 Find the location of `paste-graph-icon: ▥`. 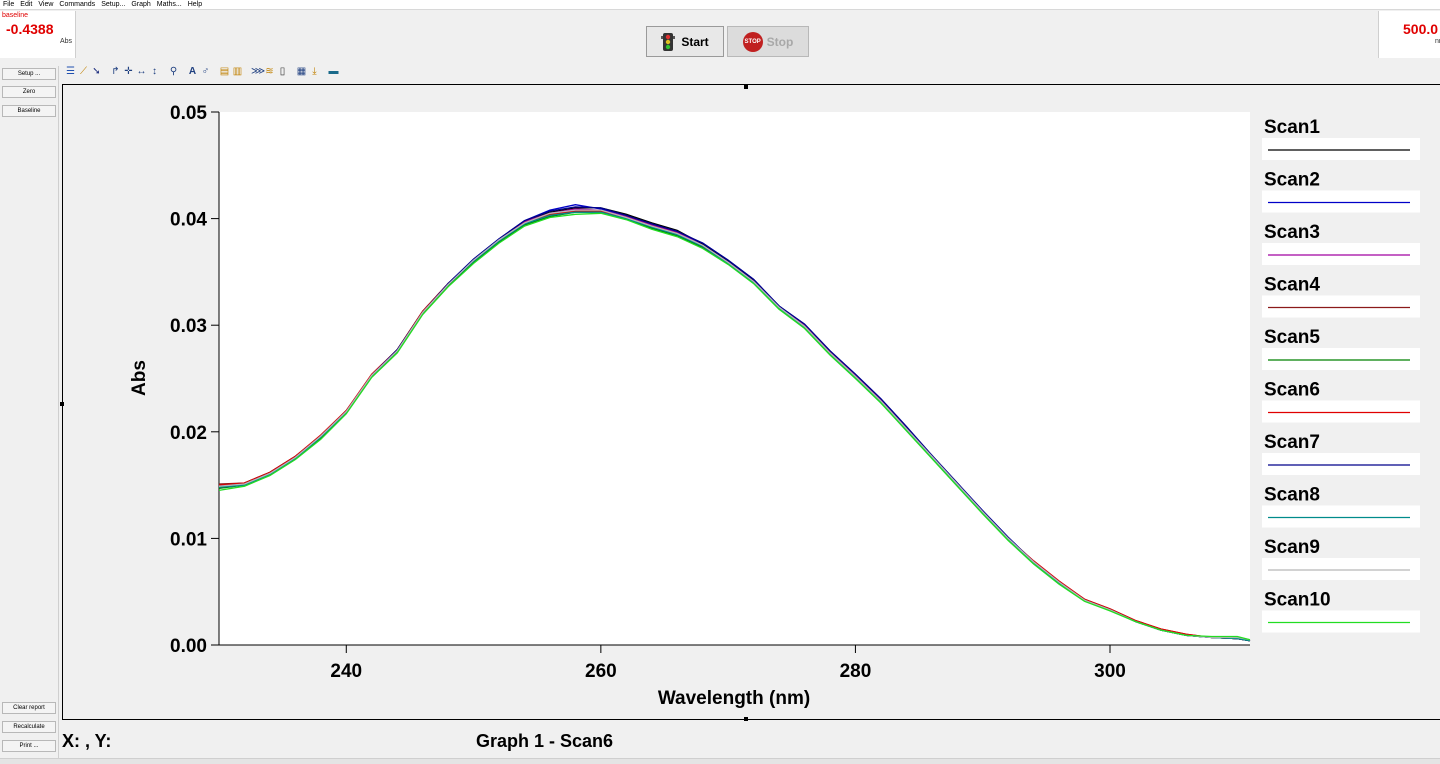

paste-graph-icon: ▥ is located at coordinates (237, 71).